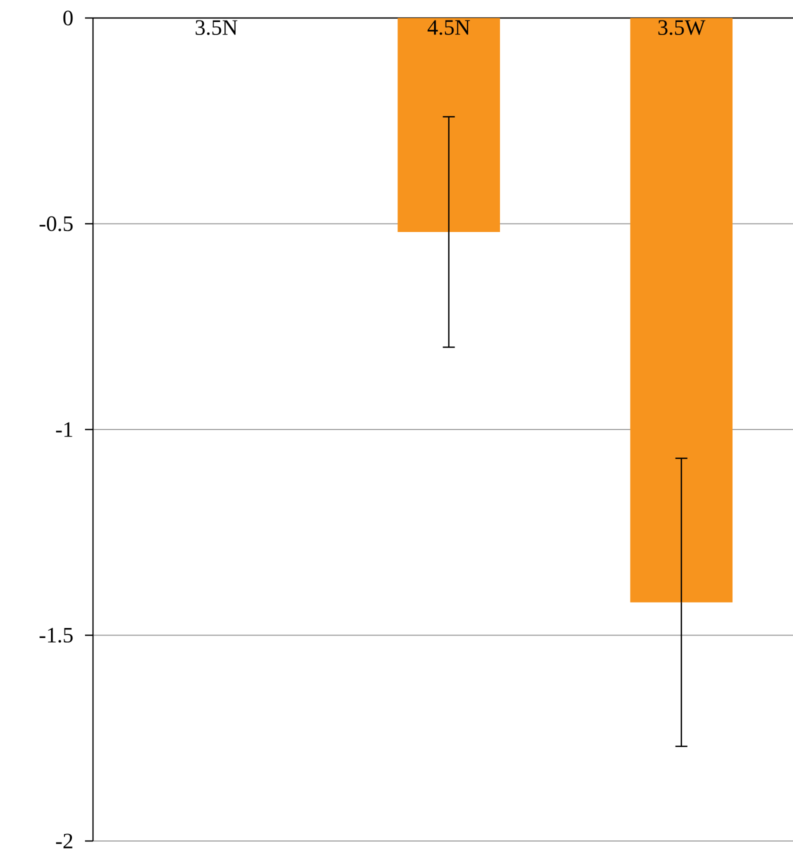 The height and width of the screenshot is (856, 793). I want to click on x-tick-label: 3.5W, so click(682, 28).